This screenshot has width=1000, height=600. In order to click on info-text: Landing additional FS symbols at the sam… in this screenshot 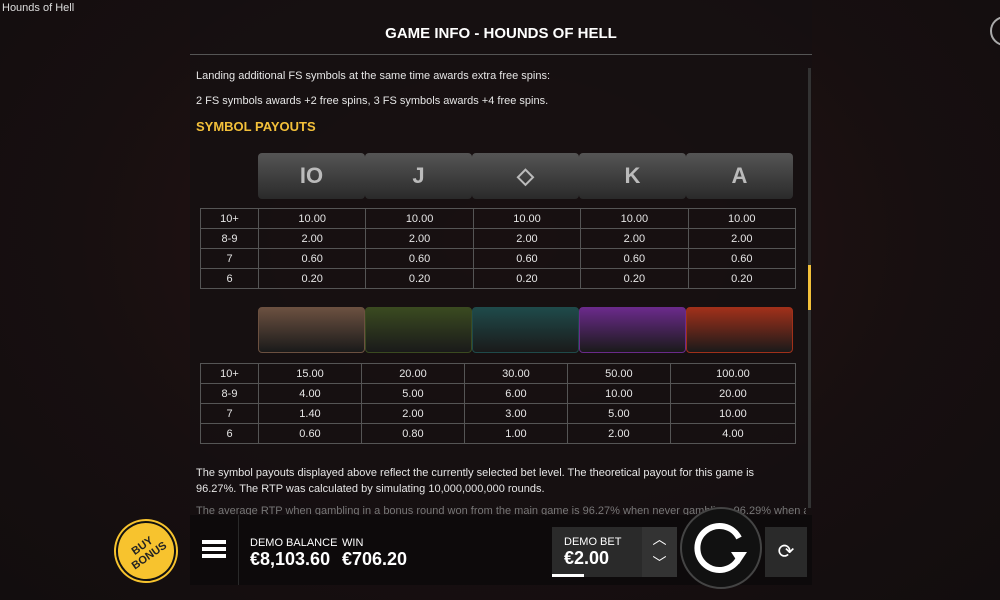, I will do `click(373, 76)`.